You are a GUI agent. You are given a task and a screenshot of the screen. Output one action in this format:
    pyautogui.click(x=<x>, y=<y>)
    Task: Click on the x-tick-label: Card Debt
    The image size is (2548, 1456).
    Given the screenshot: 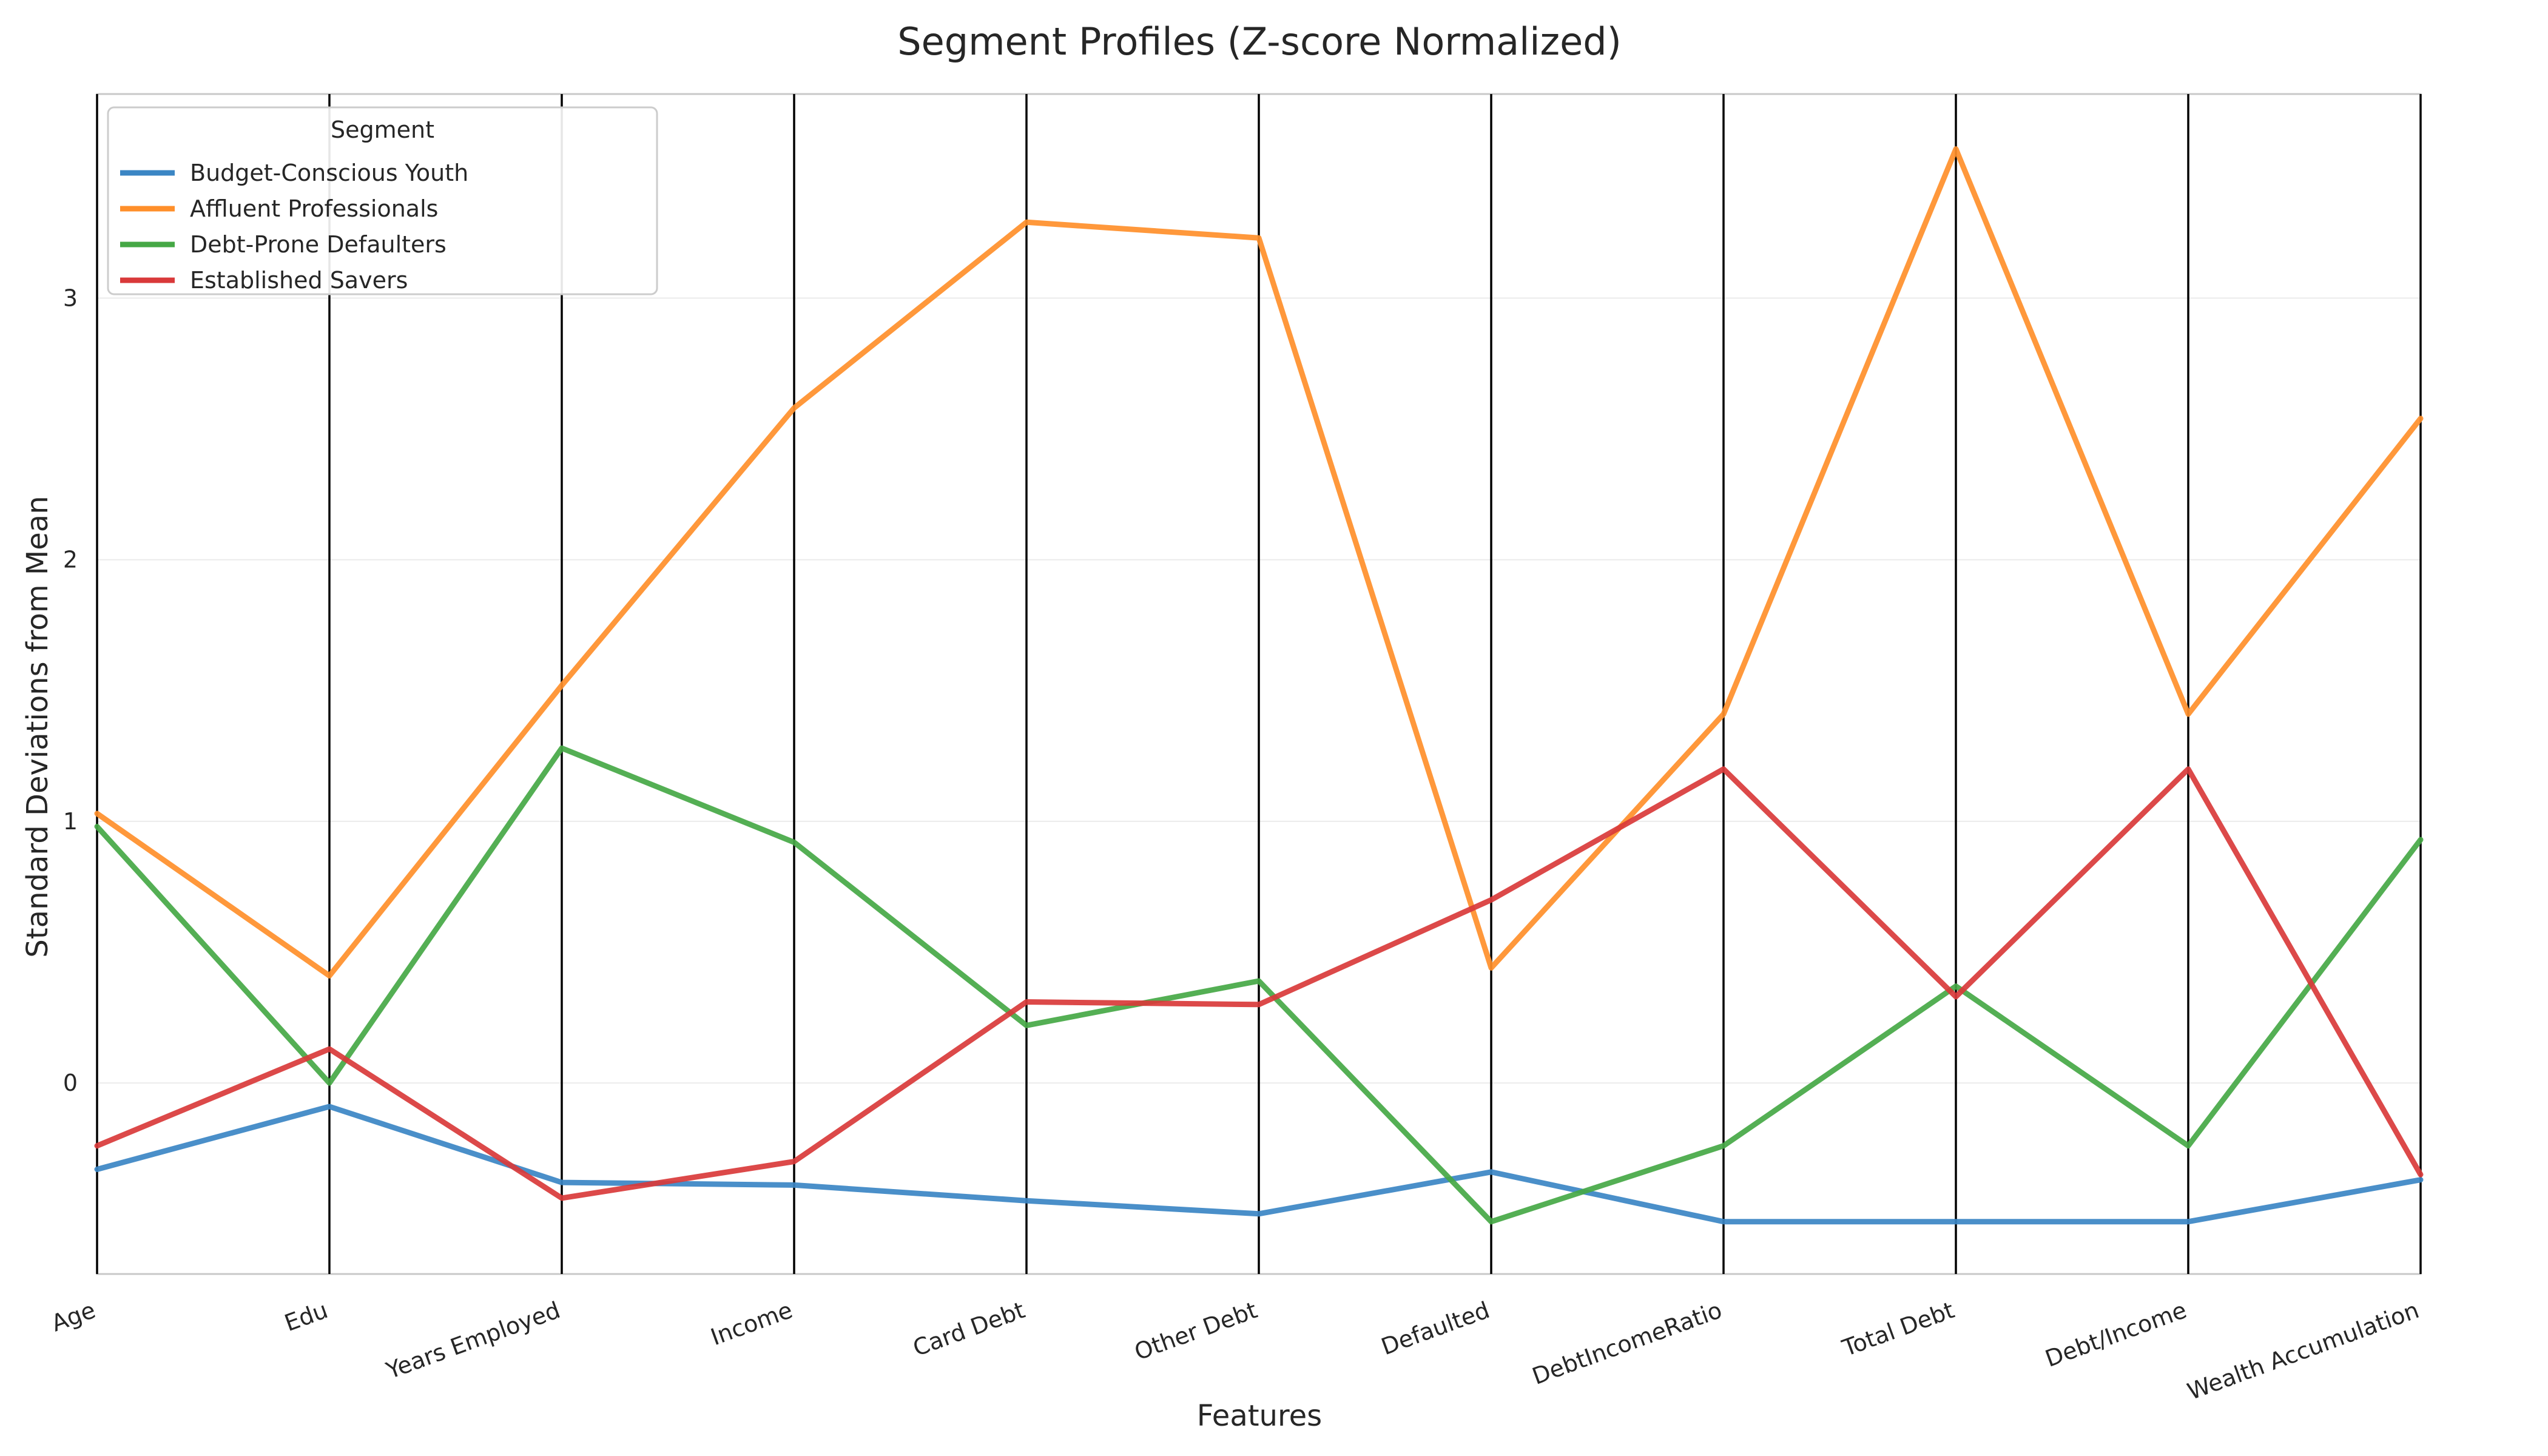 What is the action you would take?
    pyautogui.click(x=968, y=1328)
    